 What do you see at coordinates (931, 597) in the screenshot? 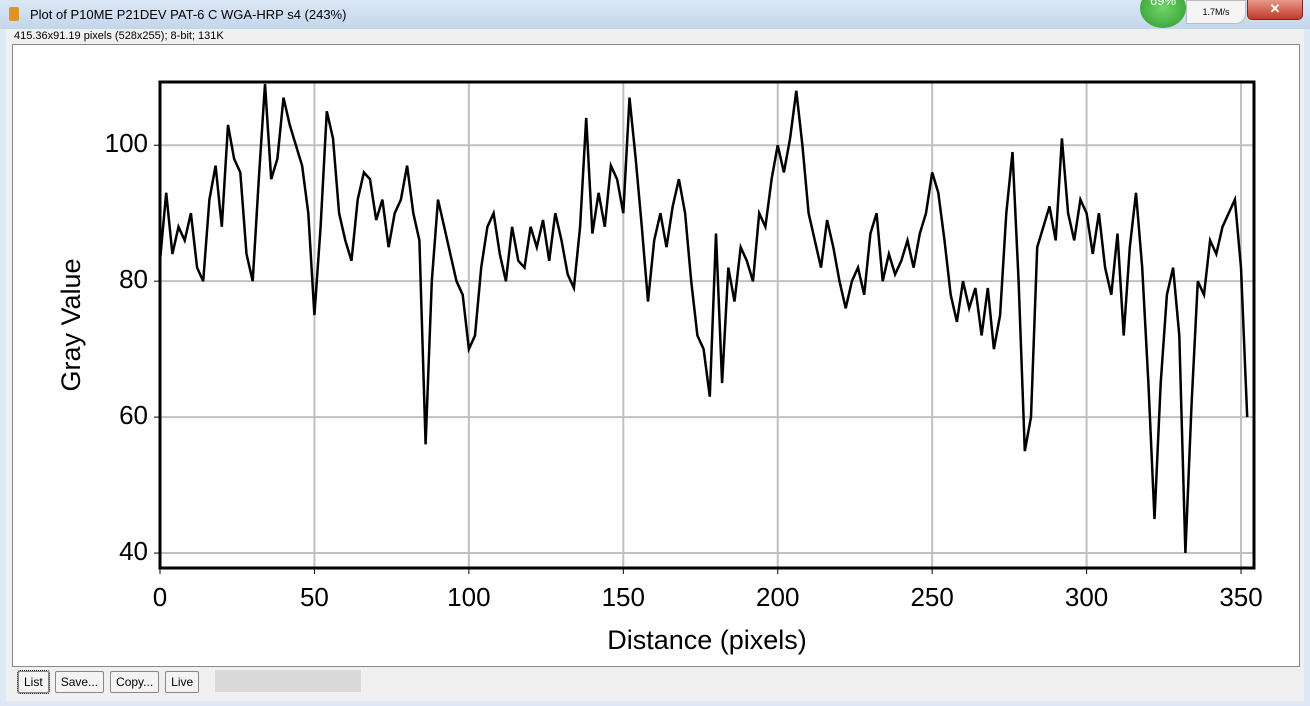
I see `x-tick-label: 250` at bounding box center [931, 597].